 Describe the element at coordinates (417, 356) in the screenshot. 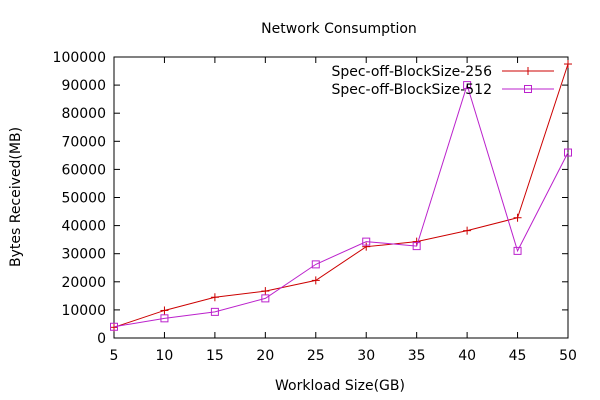

I see `x-tick-label: 35` at that location.